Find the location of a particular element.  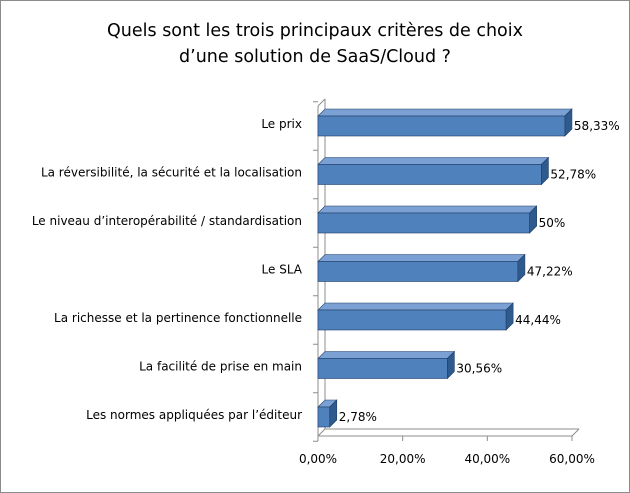

data-label: 58,33% is located at coordinates (597, 126).